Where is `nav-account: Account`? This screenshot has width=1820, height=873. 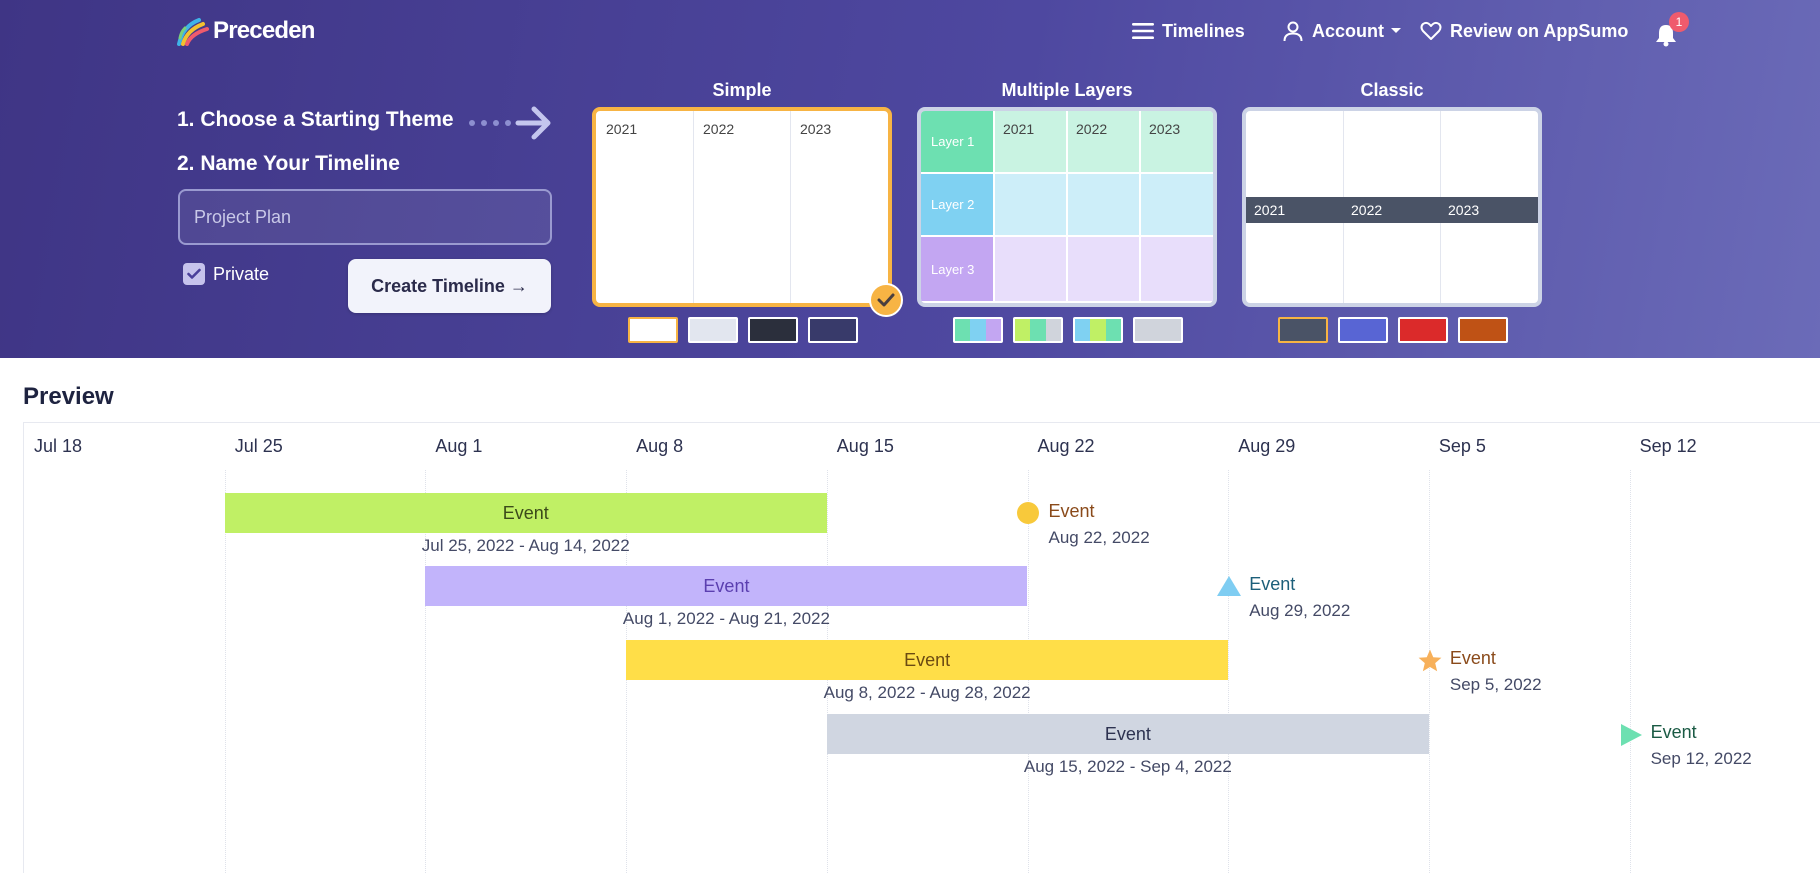
nav-account: Account is located at coordinates (1342, 31).